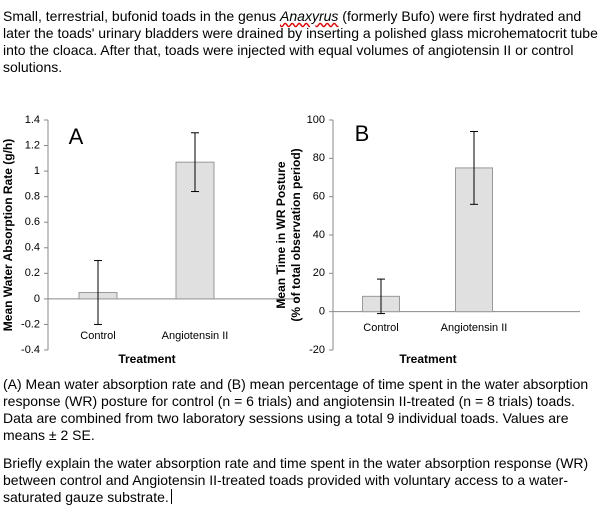 This screenshot has width=616, height=527. I want to click on y-tick-label: -0.4, so click(30, 350).